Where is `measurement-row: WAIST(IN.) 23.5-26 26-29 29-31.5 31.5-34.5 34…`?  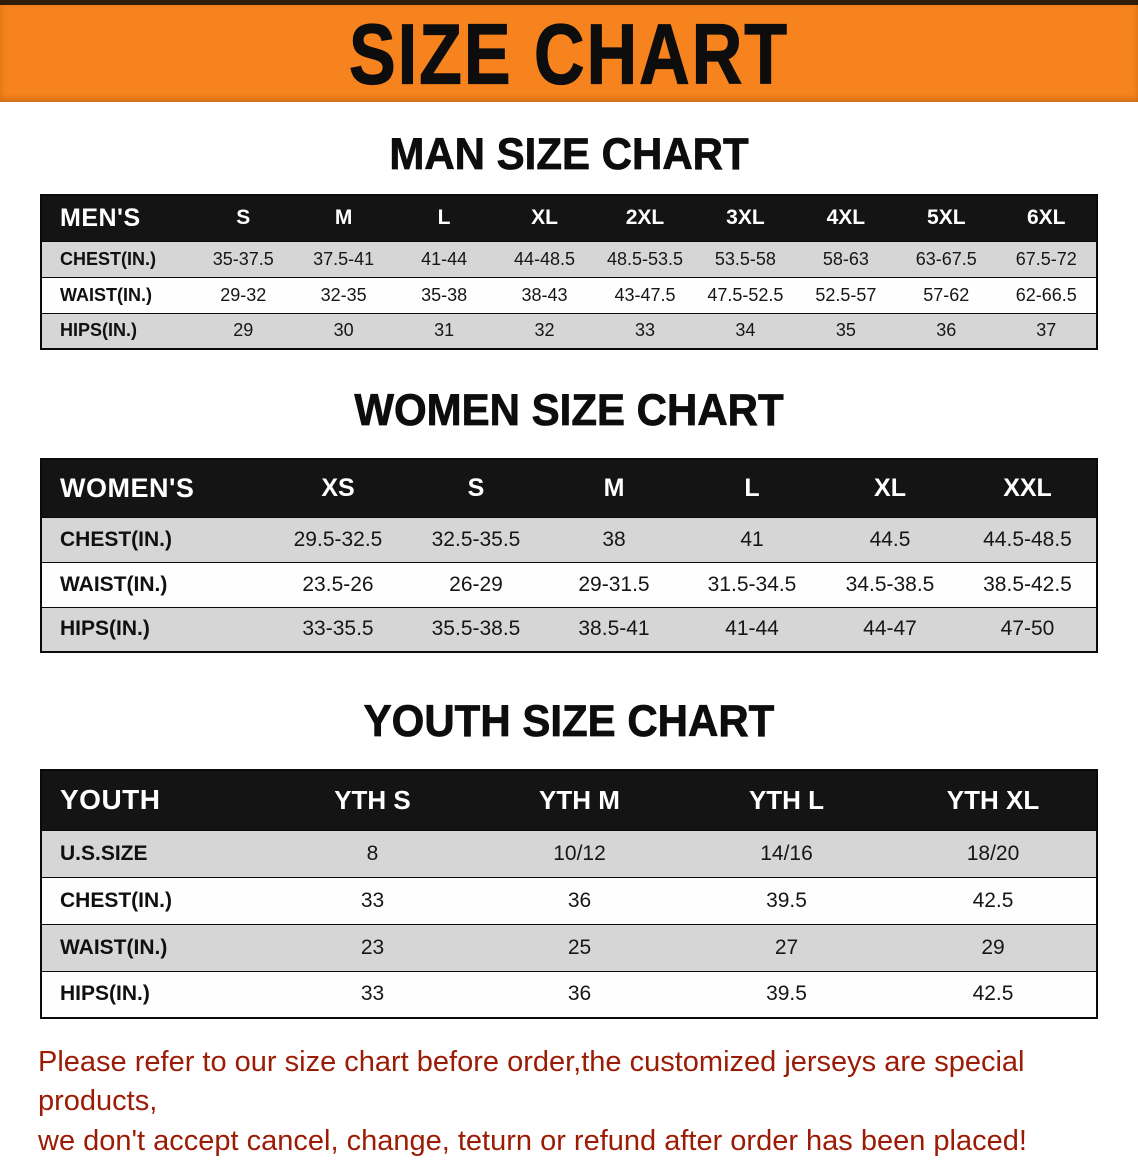
measurement-row: WAIST(IN.) 23.5-26 26-29 29-31.5 31.5-34.5 34… is located at coordinates (569, 584).